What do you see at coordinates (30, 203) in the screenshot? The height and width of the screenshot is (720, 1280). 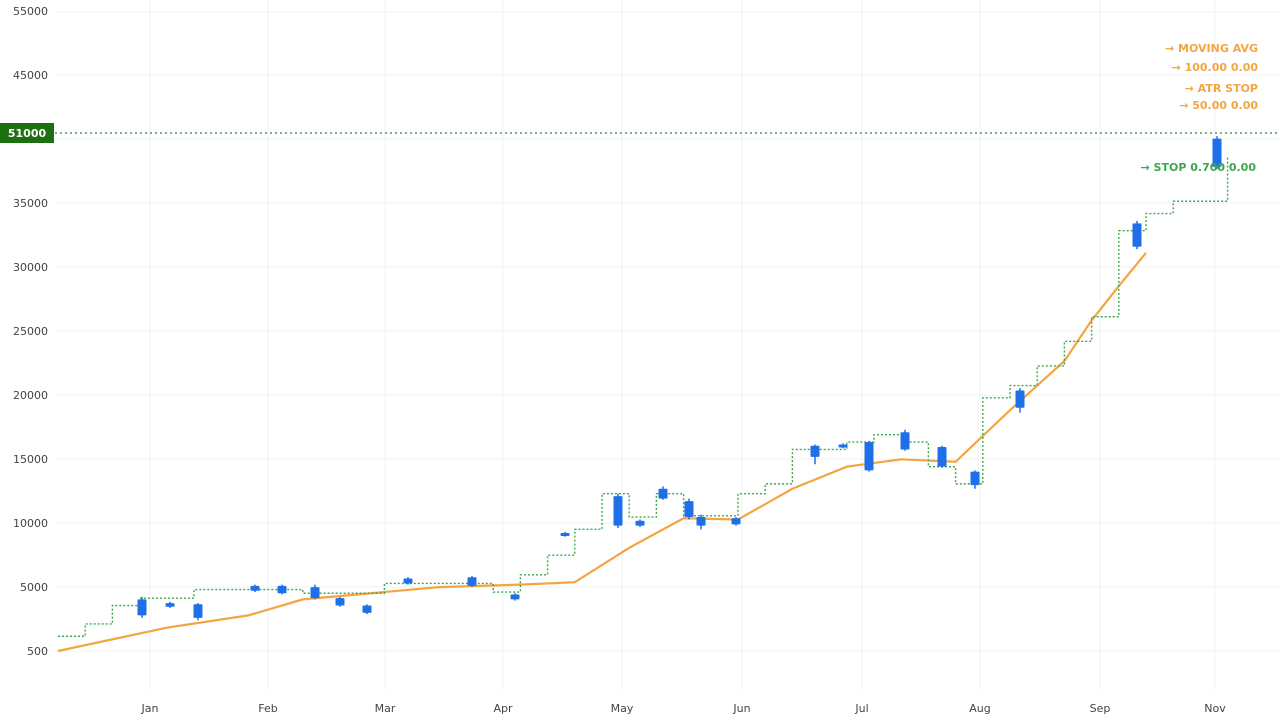 I see `y-tick-label: 35000` at bounding box center [30, 203].